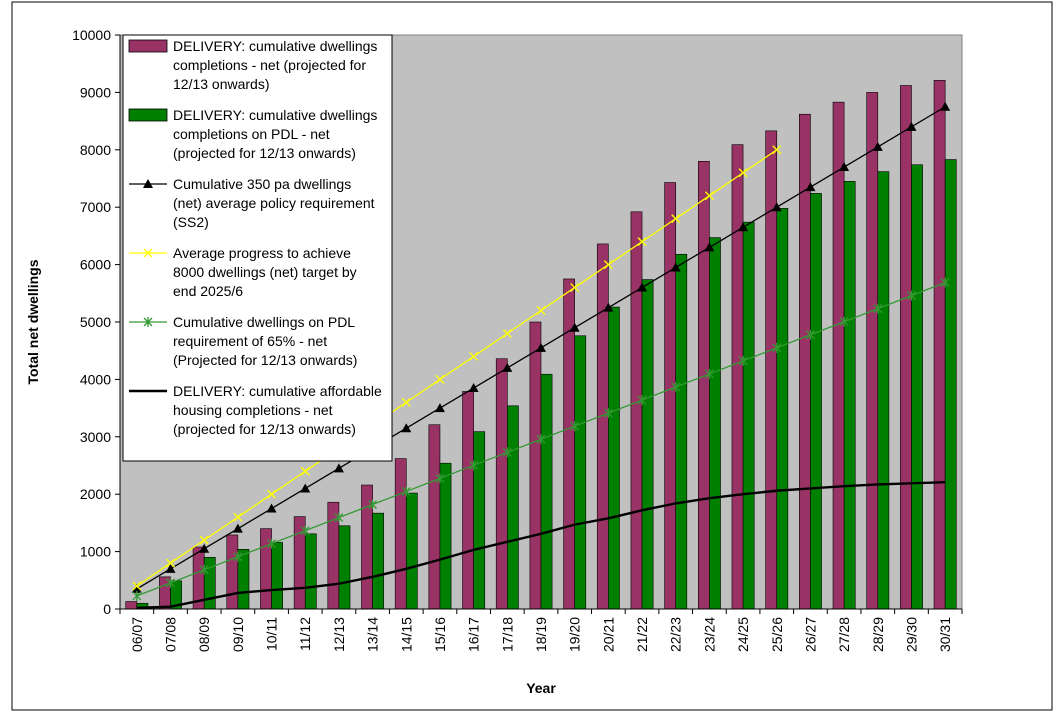  Describe the element at coordinates (221, 84) in the screenshot. I see `legend-label: 12/13 onwards)` at that location.